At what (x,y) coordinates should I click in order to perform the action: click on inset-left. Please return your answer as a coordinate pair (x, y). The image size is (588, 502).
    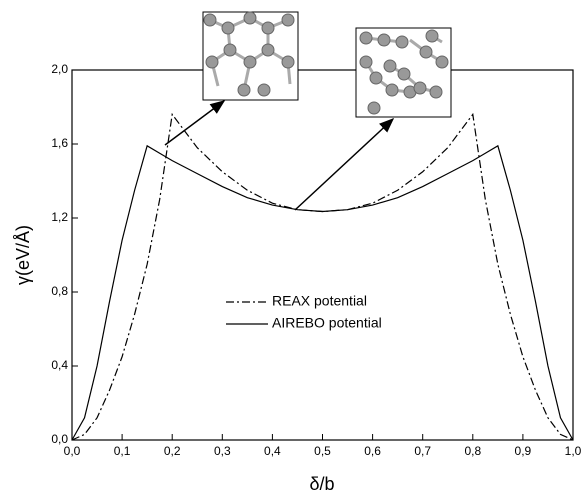
    Looking at the image, I should click on (250, 56).